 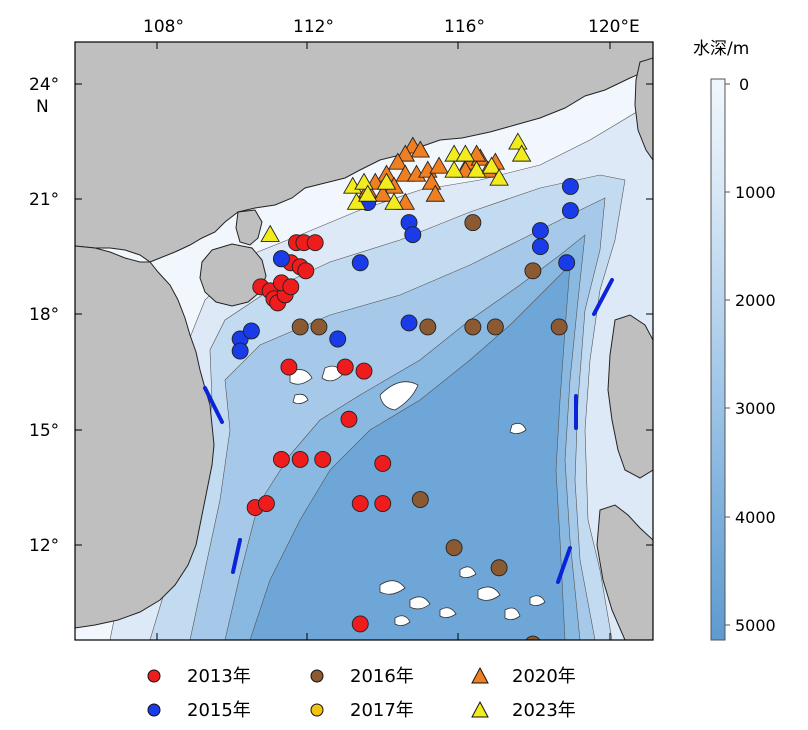 I want to click on land-leizhou, so click(x=249, y=227).